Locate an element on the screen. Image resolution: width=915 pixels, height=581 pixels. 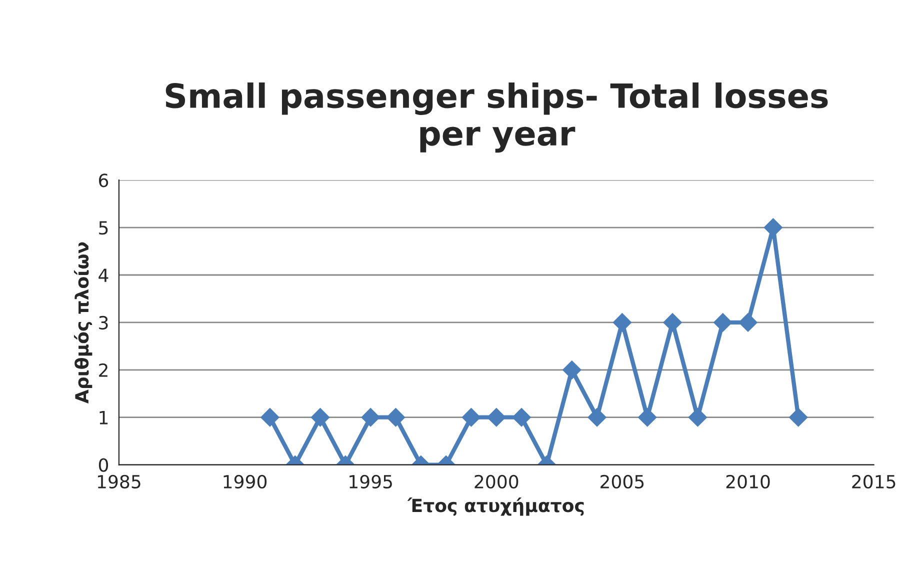
x-tick-label: 2010 is located at coordinates (748, 481).